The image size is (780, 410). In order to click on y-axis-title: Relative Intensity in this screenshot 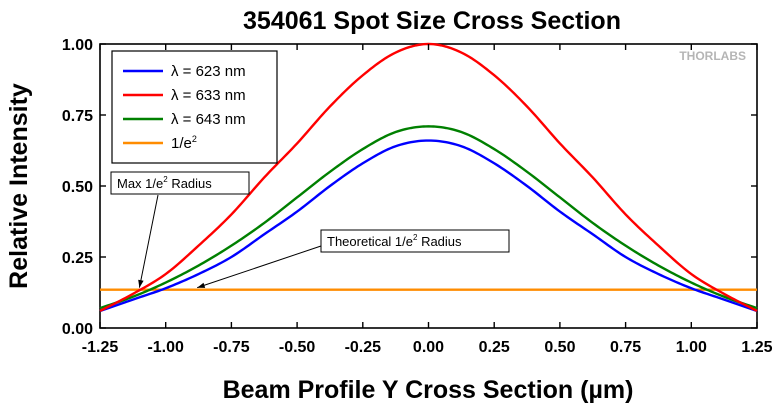, I will do `click(19, 186)`.